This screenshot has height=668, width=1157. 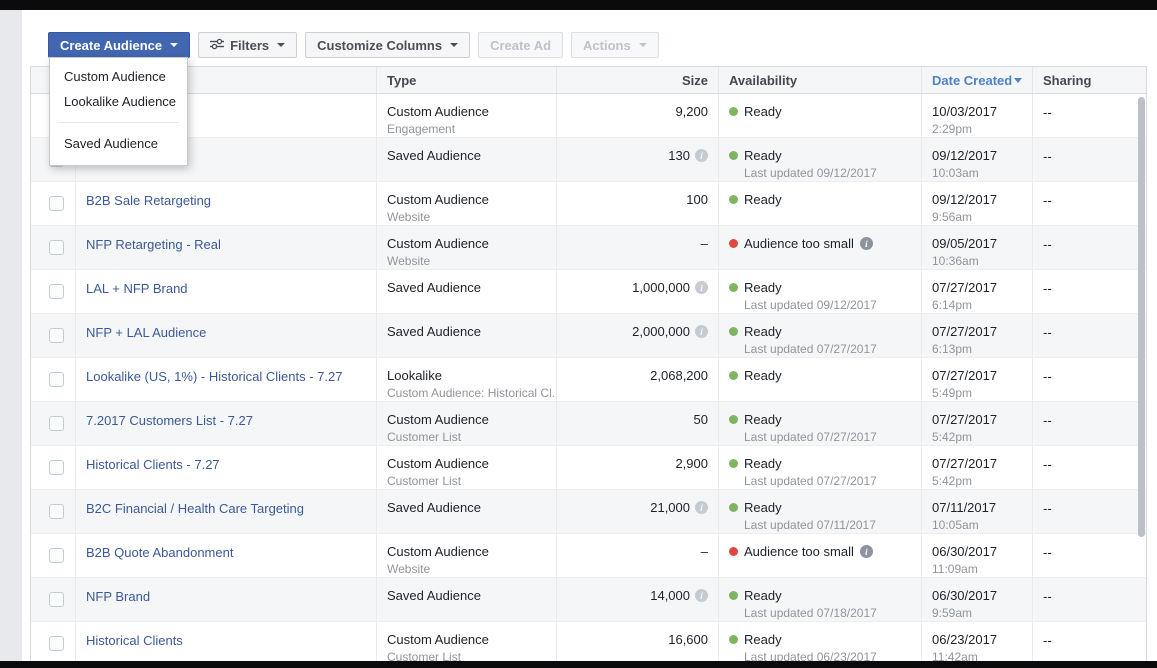 I want to click on date-created-cell: 10/03/2017 2:29pm, so click(x=977, y=115).